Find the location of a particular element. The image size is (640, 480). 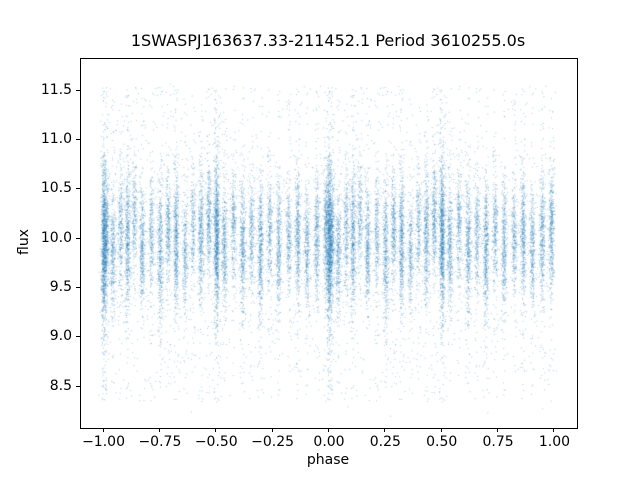

x-tick-label: 1.00 is located at coordinates (554, 442).